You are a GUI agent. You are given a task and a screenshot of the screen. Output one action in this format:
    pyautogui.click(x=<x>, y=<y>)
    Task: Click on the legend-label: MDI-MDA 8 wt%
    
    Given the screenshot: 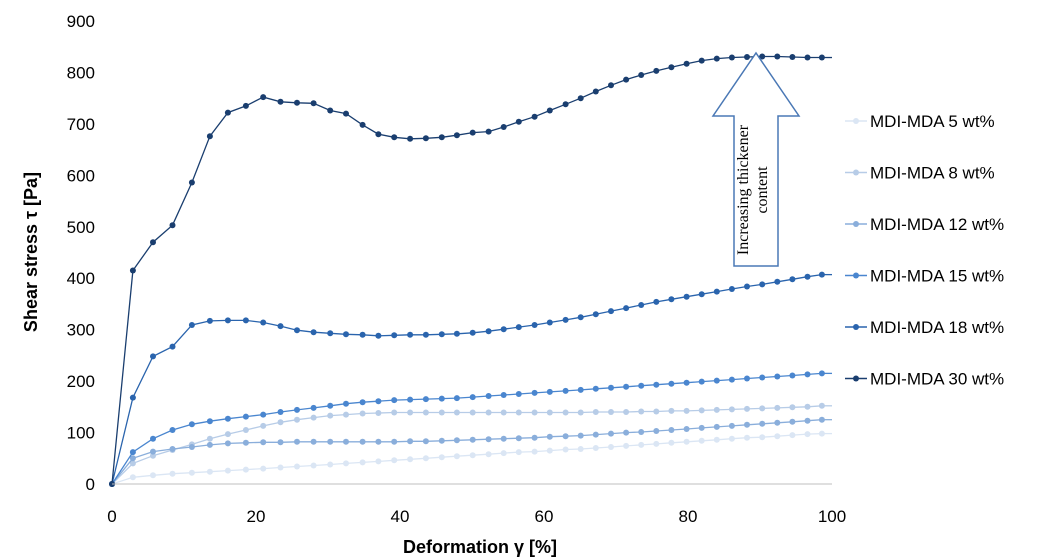 What is the action you would take?
    pyautogui.click(x=932, y=173)
    